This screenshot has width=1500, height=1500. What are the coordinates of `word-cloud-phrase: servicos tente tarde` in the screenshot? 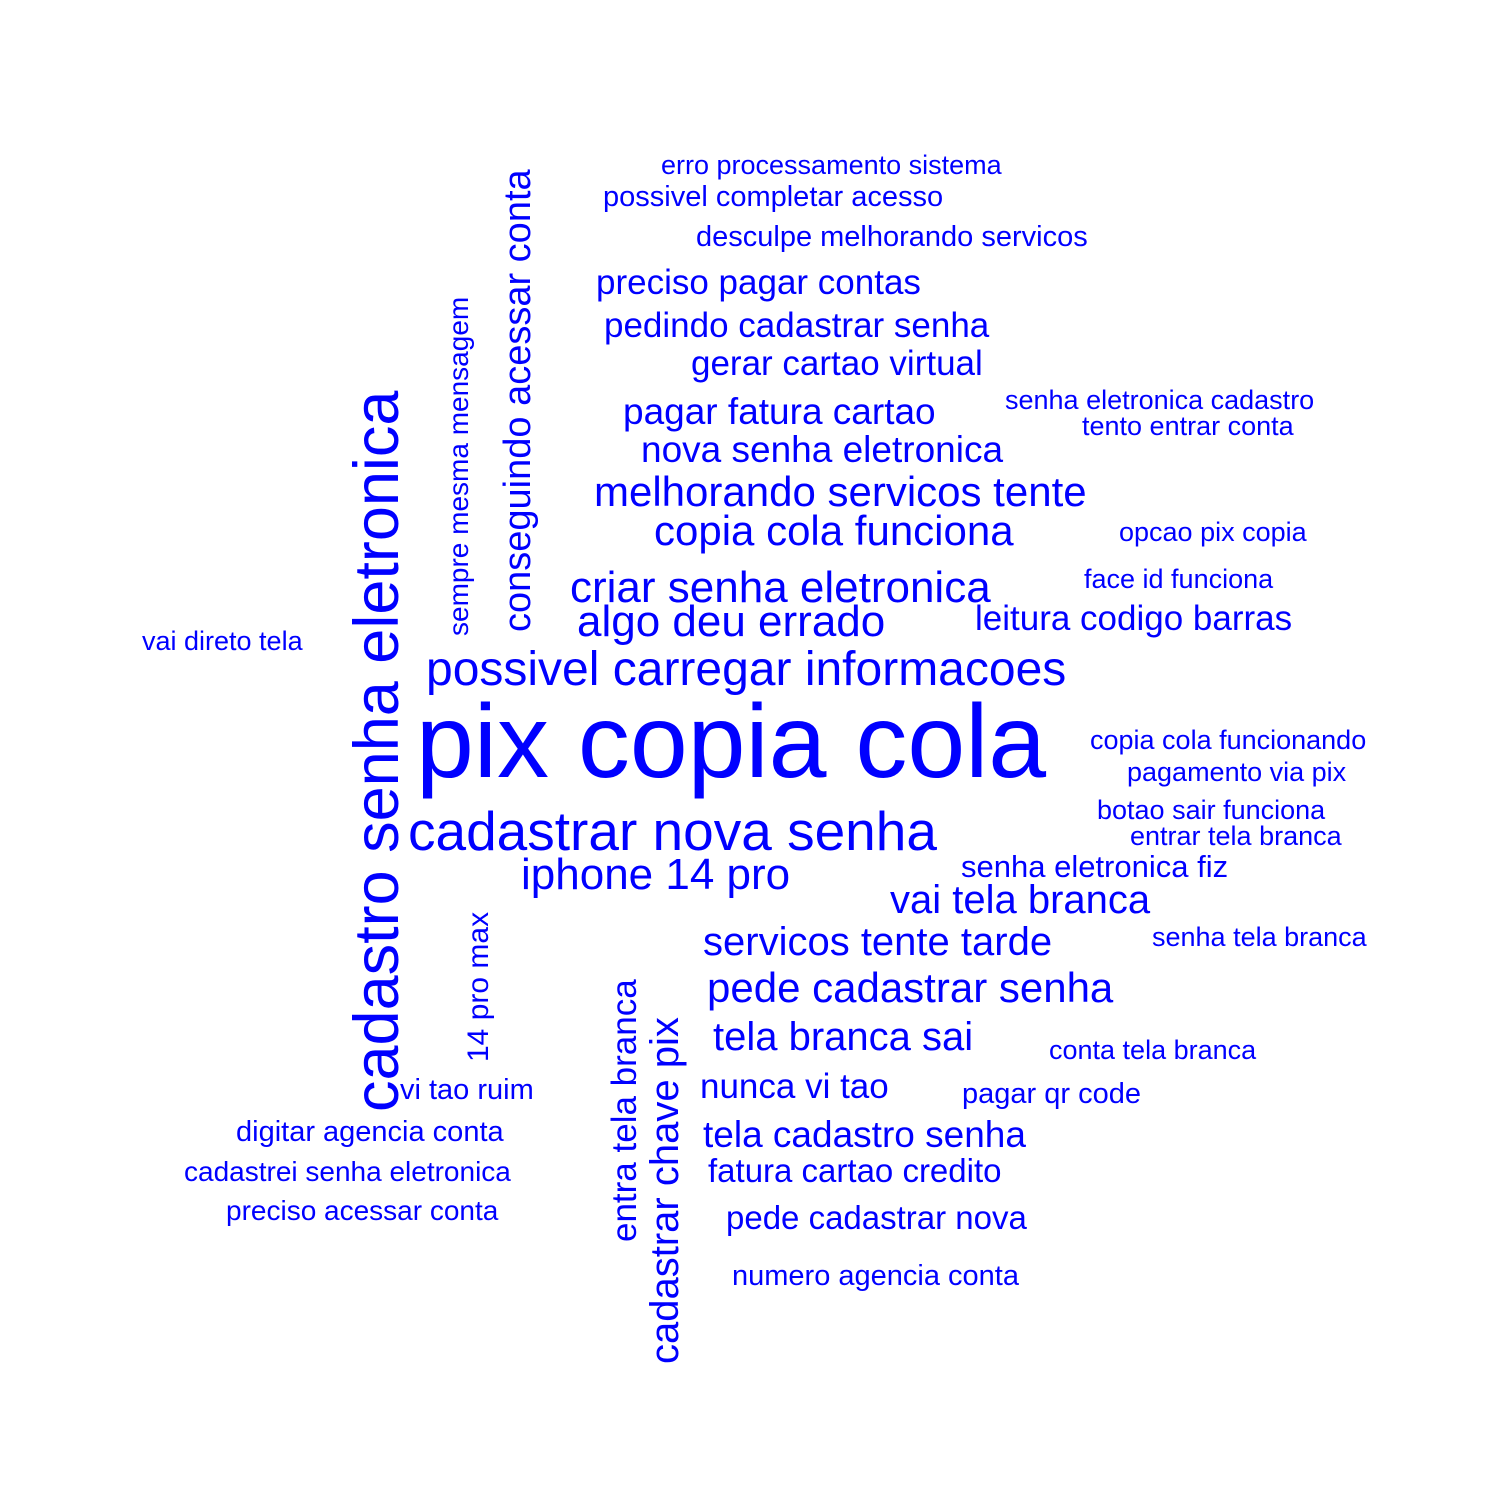 It's located at (877, 942).